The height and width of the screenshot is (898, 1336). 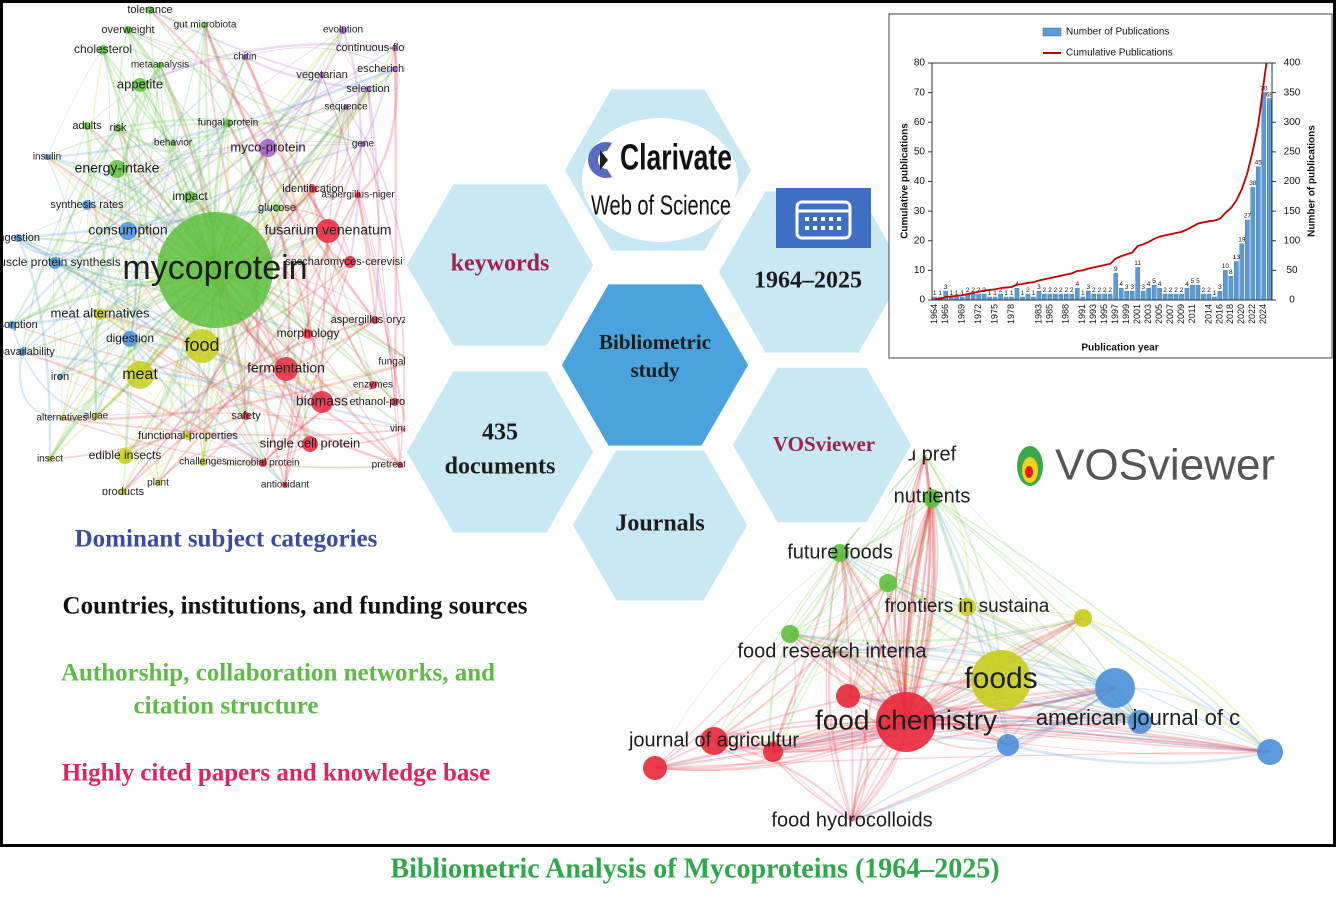 I want to click on node-label: products, so click(x=123, y=492).